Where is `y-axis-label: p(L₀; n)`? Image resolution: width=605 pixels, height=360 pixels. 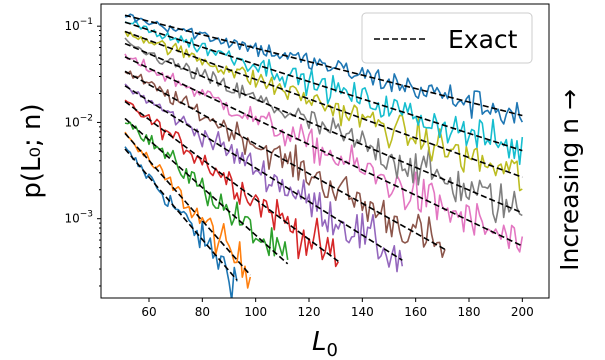
y-axis-label: p(L₀; n) is located at coordinates (32, 150).